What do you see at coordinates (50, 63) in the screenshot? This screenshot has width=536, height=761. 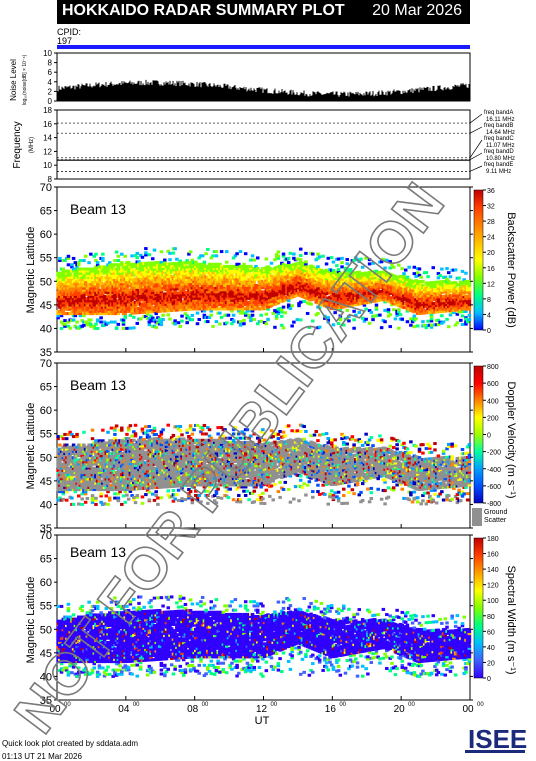 I see `noise-tick-label: 8` at bounding box center [50, 63].